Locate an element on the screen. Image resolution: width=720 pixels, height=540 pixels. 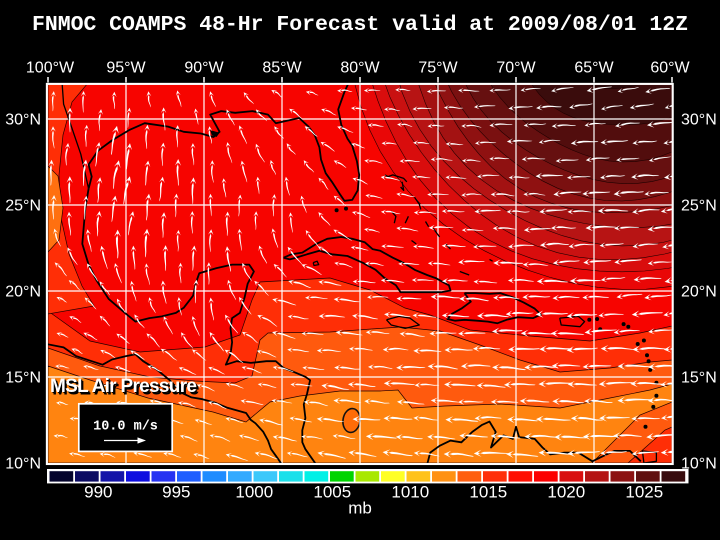
svg-text: 1020 is located at coordinates (566, 492).